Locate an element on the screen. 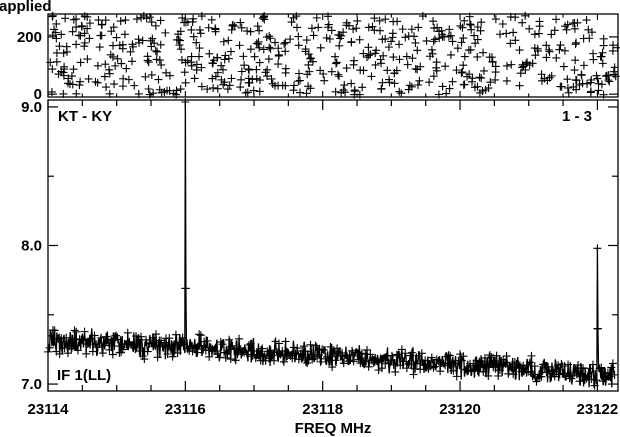  phase-y-tick-label: 200 is located at coordinates (29, 37).